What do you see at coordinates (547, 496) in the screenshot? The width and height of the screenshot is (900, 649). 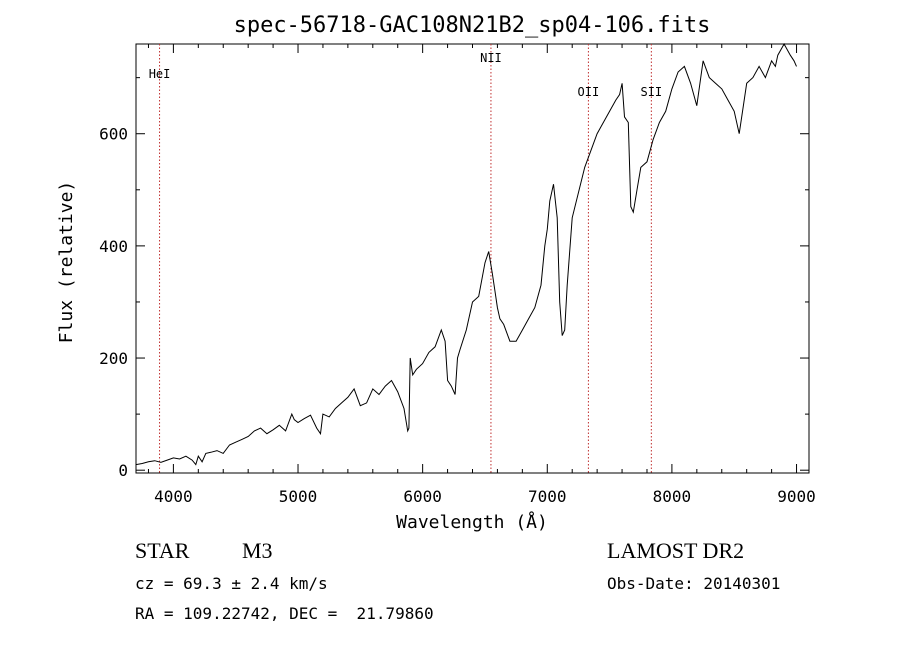 I see `x-tick-label: 7000` at bounding box center [547, 496].